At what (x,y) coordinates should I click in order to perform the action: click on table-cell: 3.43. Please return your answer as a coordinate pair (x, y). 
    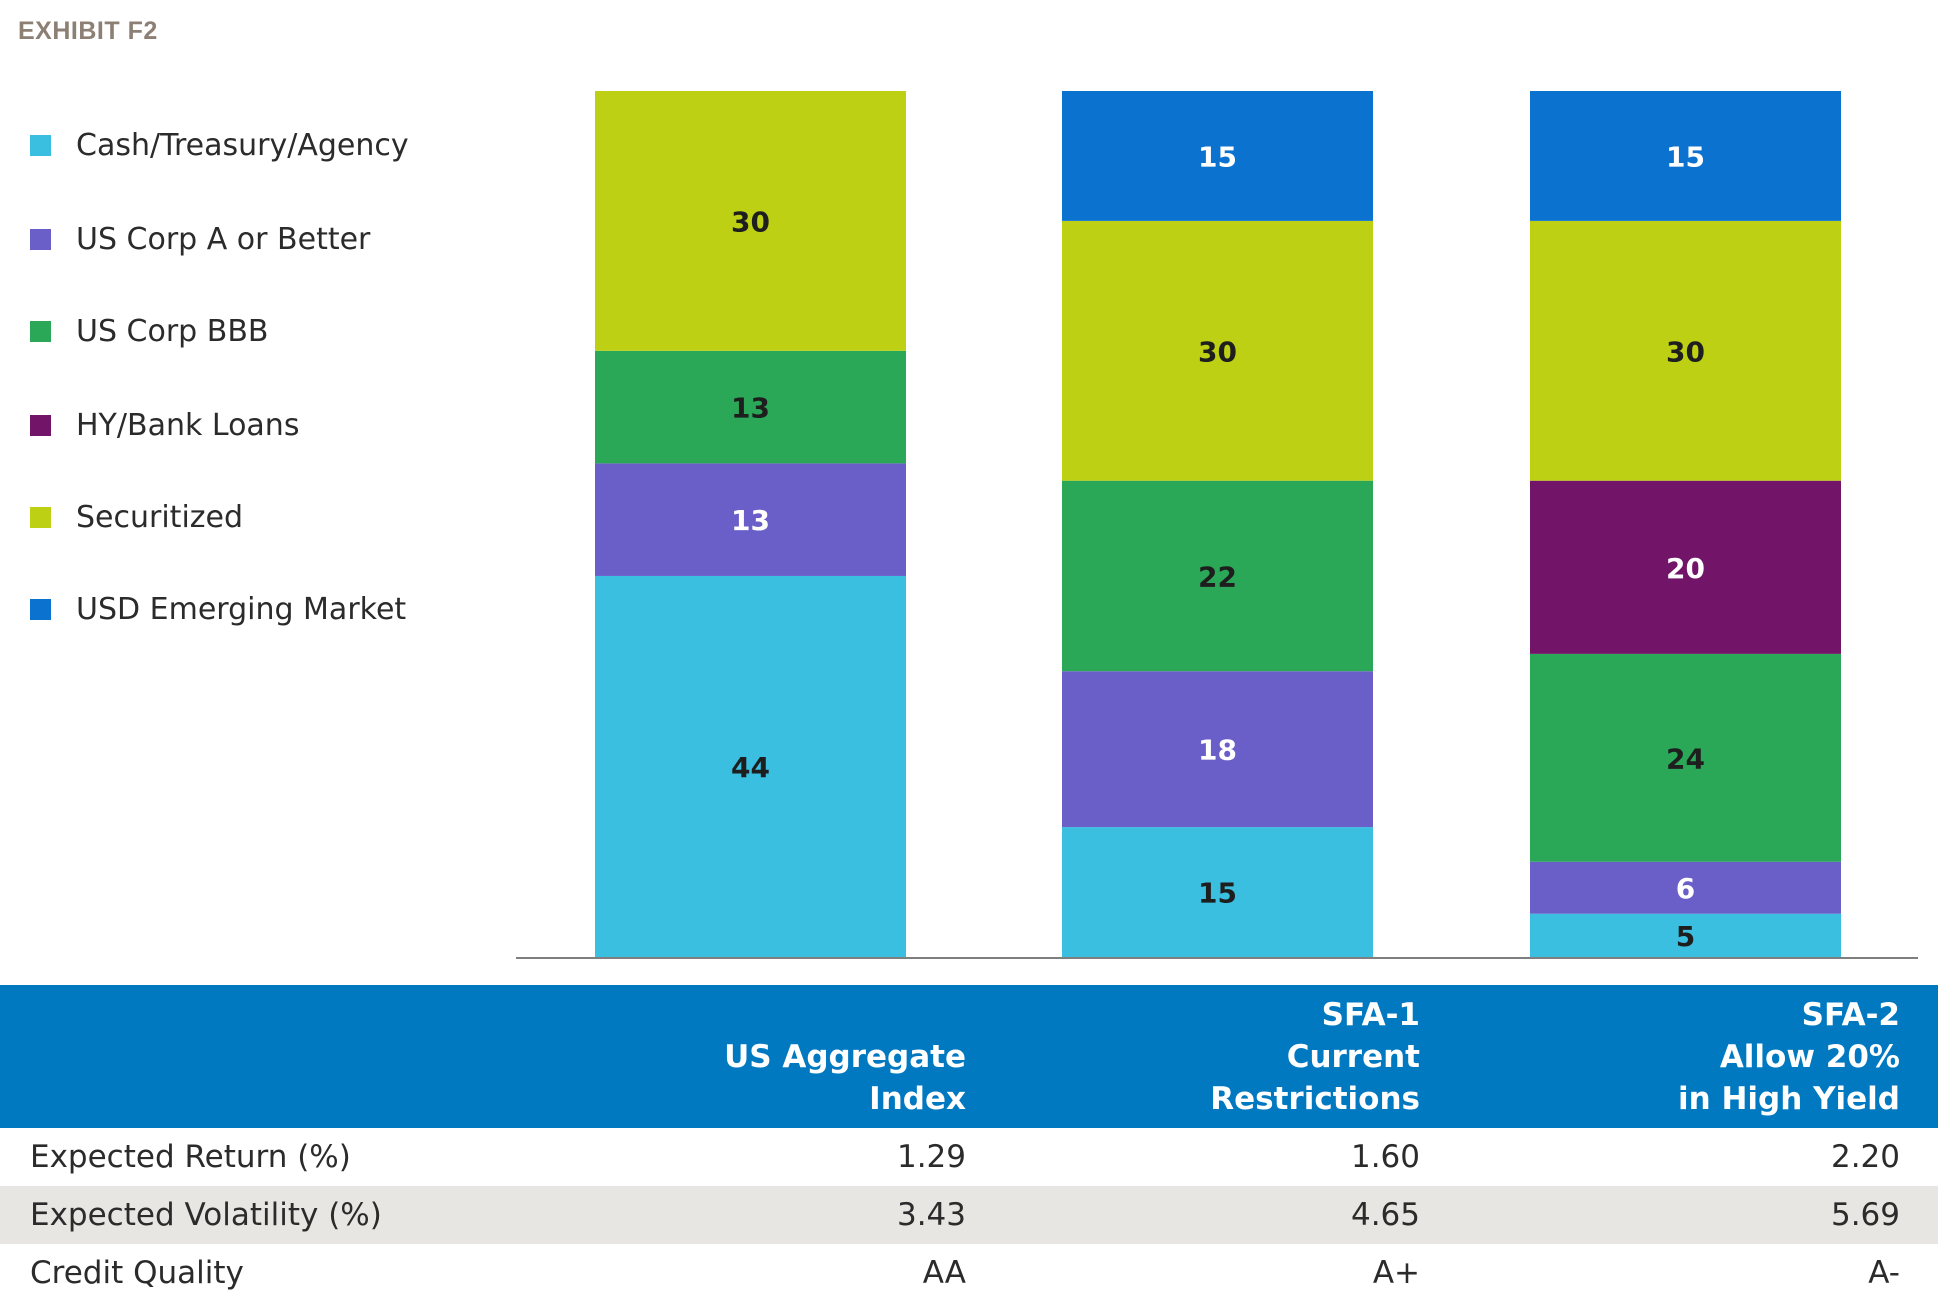
    Looking at the image, I should click on (931, 1215).